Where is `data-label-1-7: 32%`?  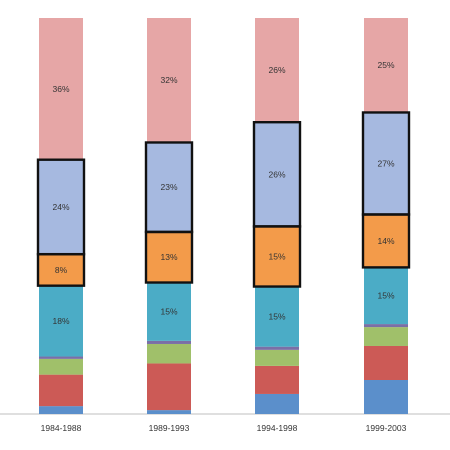 data-label-1-7: 32% is located at coordinates (168, 80).